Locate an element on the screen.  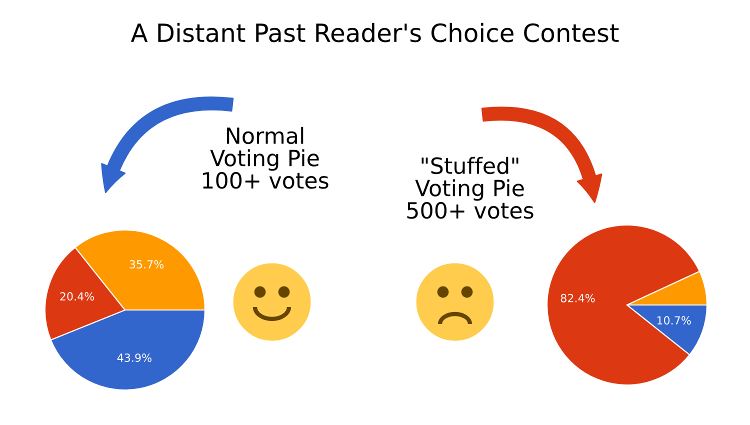
data-label: 10.7% is located at coordinates (674, 320).